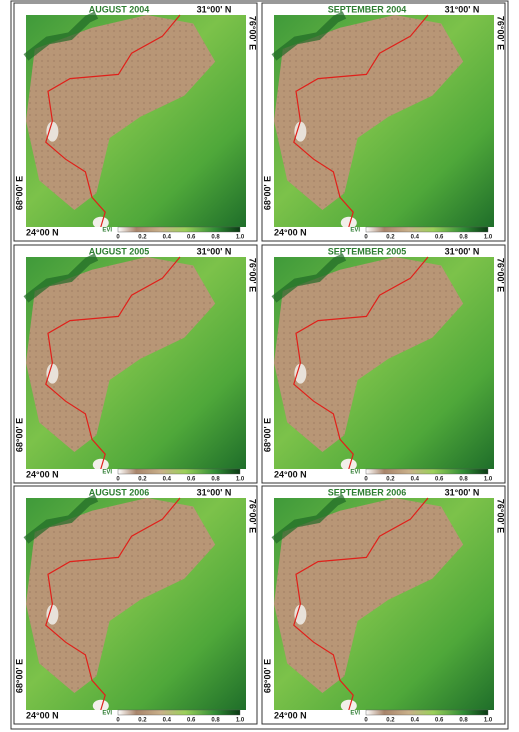  I want to click on panel-title: SEPTEMBER 2005, so click(367, 251).